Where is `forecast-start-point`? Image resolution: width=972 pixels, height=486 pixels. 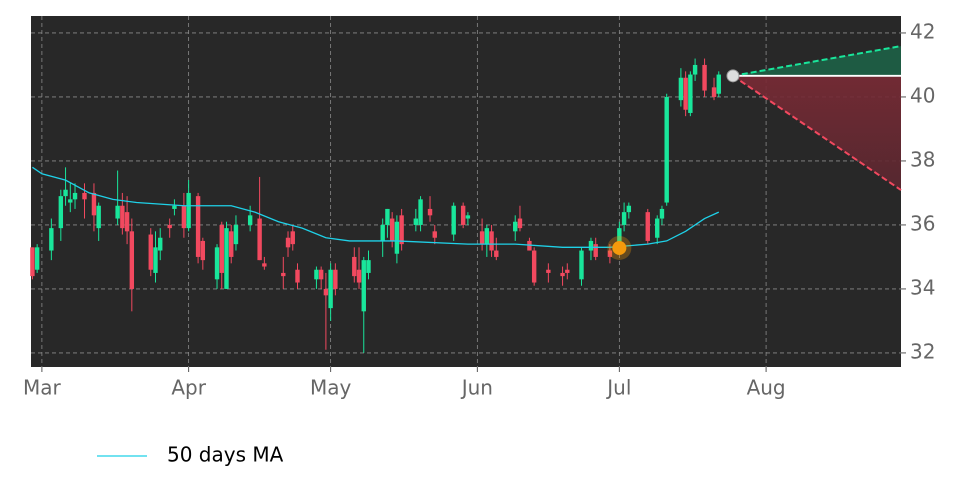 forecast-start-point is located at coordinates (733, 76).